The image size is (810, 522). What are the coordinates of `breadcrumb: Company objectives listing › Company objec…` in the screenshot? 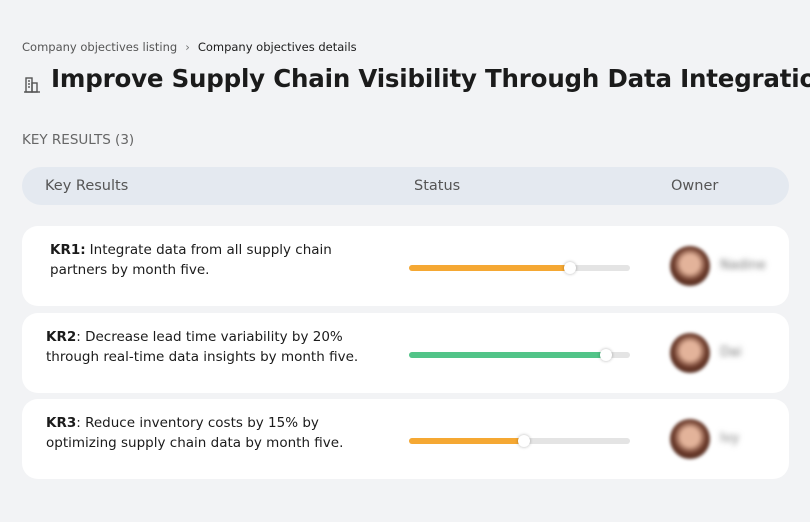 It's located at (189, 47).